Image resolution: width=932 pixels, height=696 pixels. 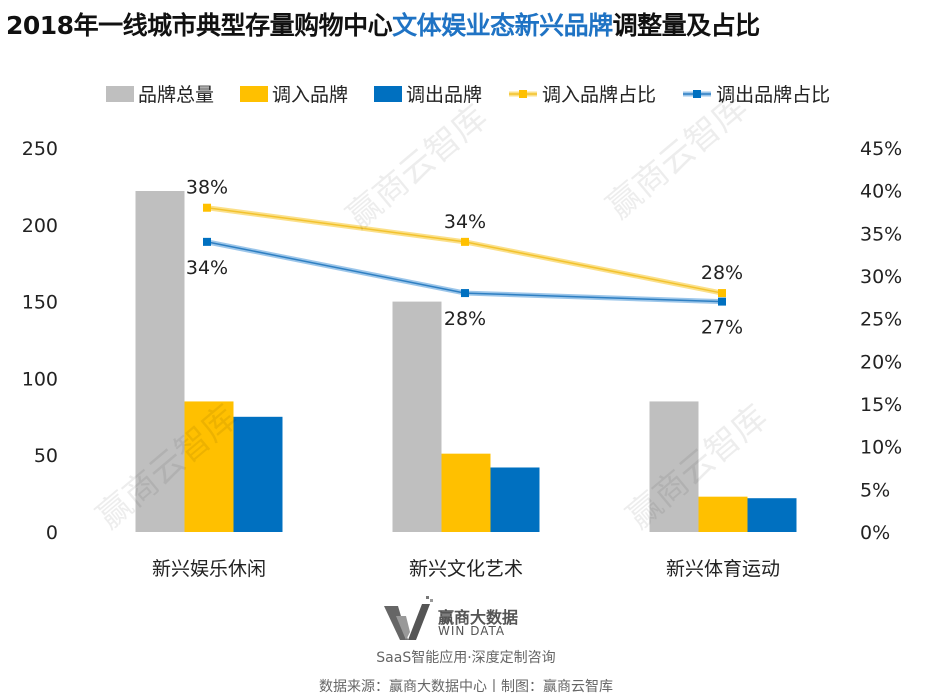 What do you see at coordinates (310, 95) in the screenshot?
I see `legend-label: 调入品牌` at bounding box center [310, 95].